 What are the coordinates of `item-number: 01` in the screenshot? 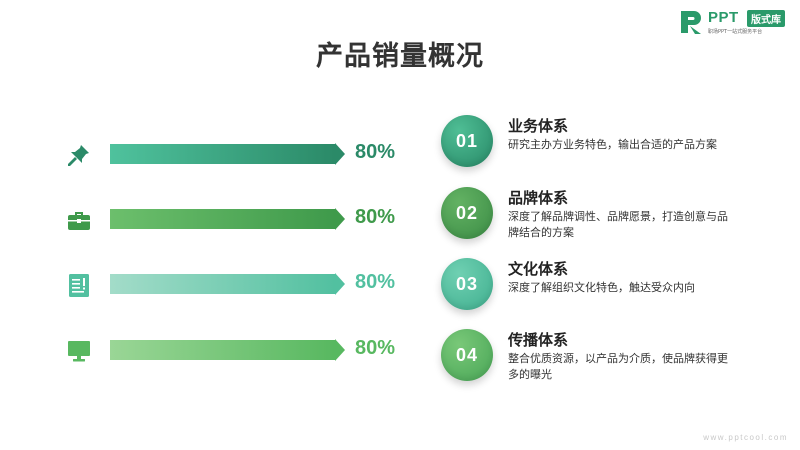 It's located at (467, 141).